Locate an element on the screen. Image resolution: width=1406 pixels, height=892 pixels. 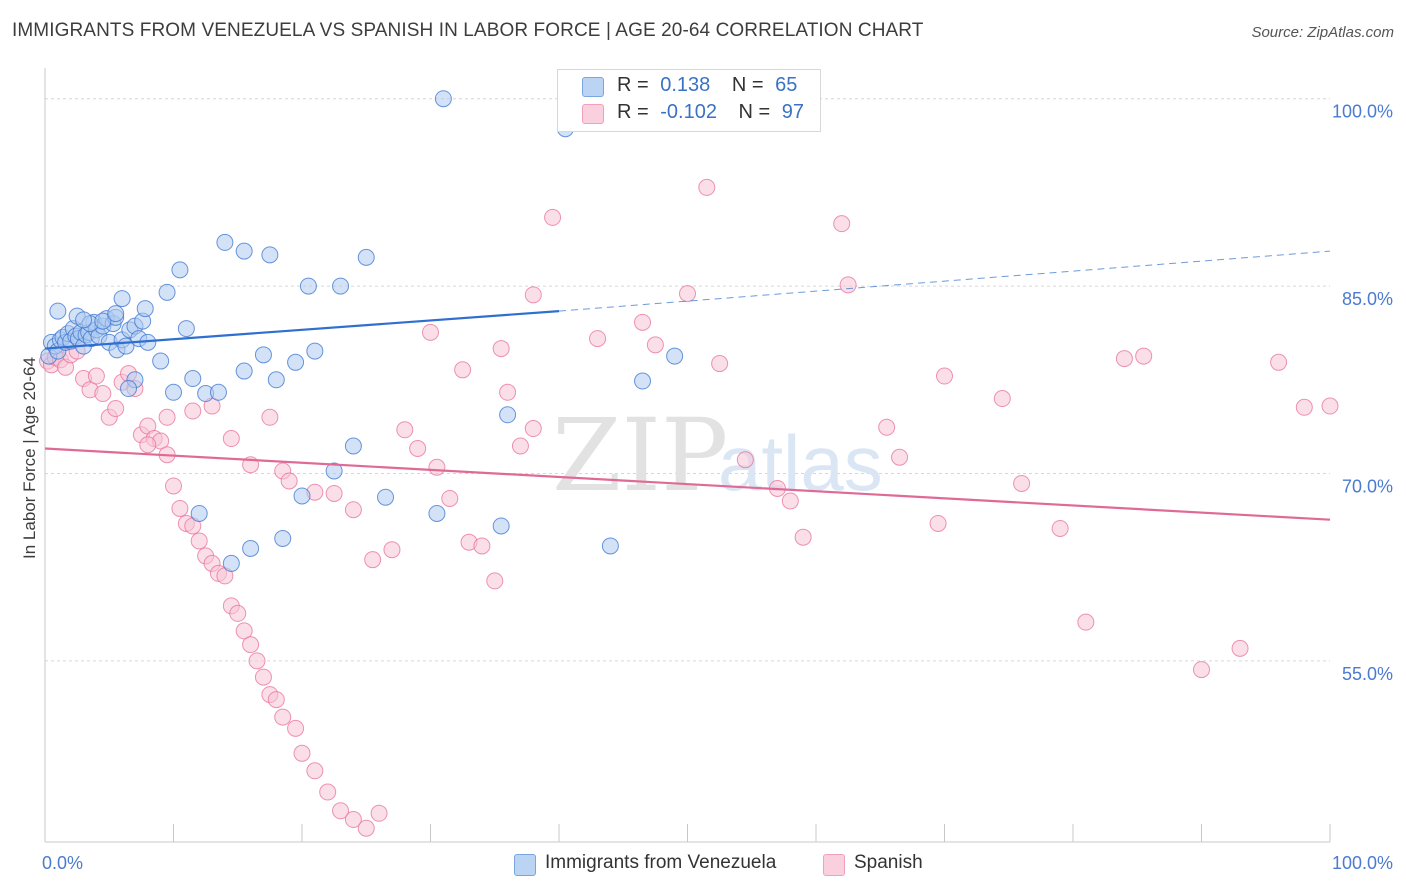
chart-source: Source: ZipAtlas.com is located at coordinates (1322, 32).